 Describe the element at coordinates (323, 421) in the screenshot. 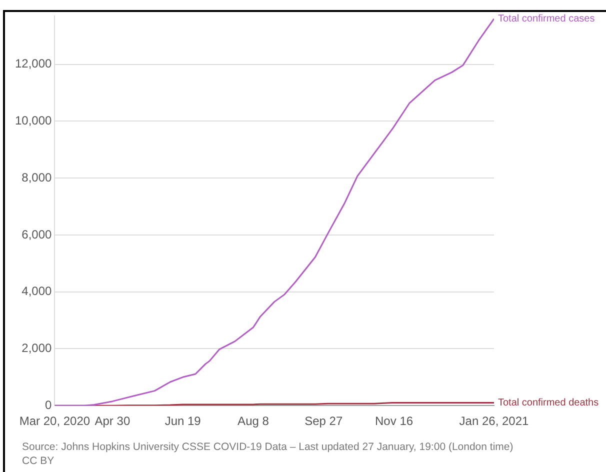

I see `x-tick-label: Sep 27` at that location.